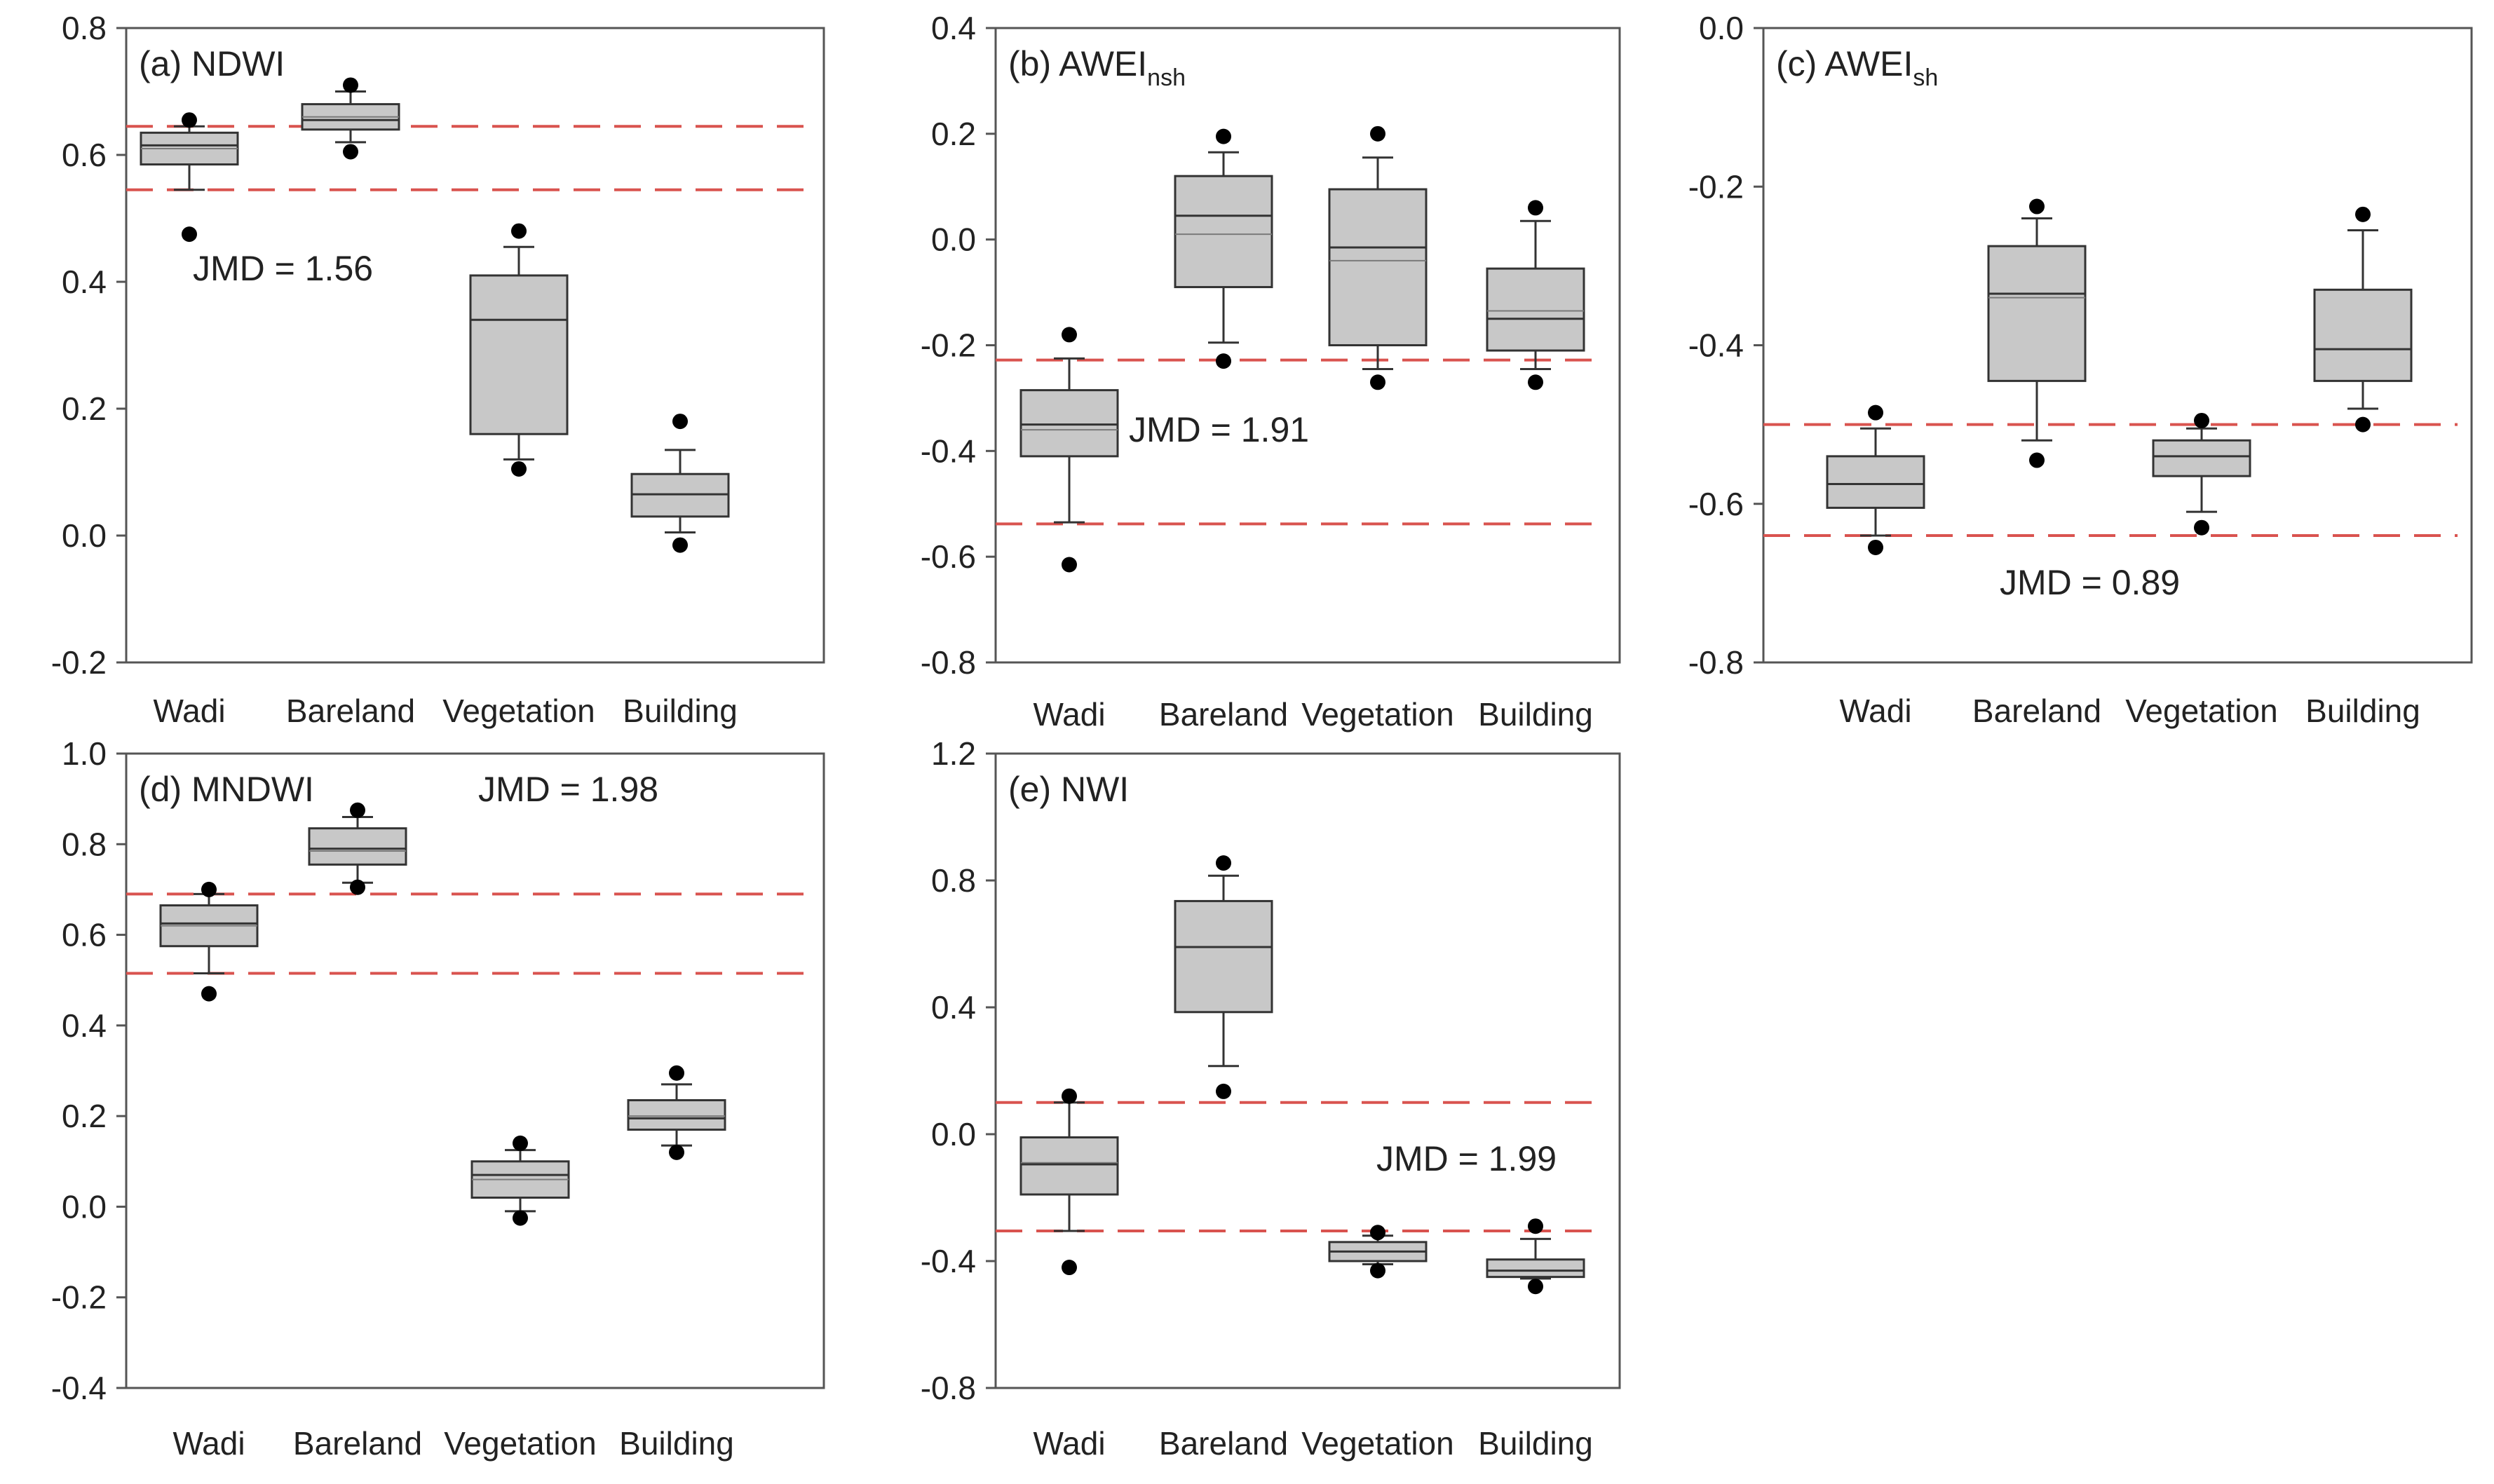 This screenshot has height=1484, width=2494. What do you see at coordinates (568, 789) in the screenshot?
I see `jmd-annotation: JMD = 1.98` at bounding box center [568, 789].